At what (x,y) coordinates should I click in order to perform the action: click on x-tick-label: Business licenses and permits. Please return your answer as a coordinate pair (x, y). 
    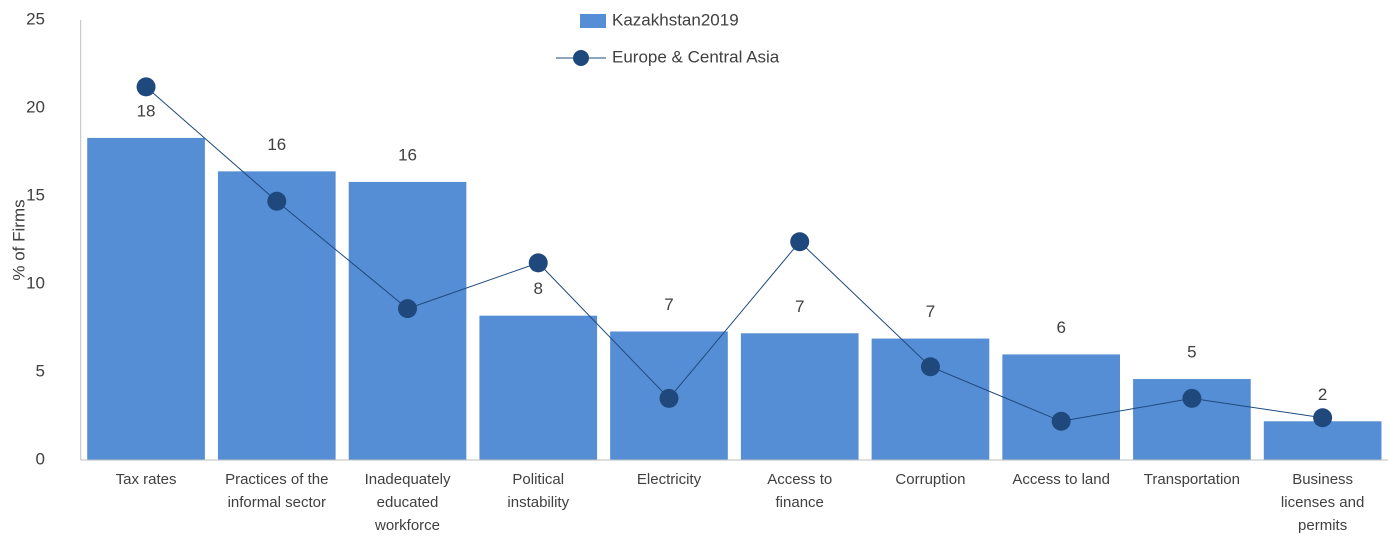
    Looking at the image, I should click on (1322, 502).